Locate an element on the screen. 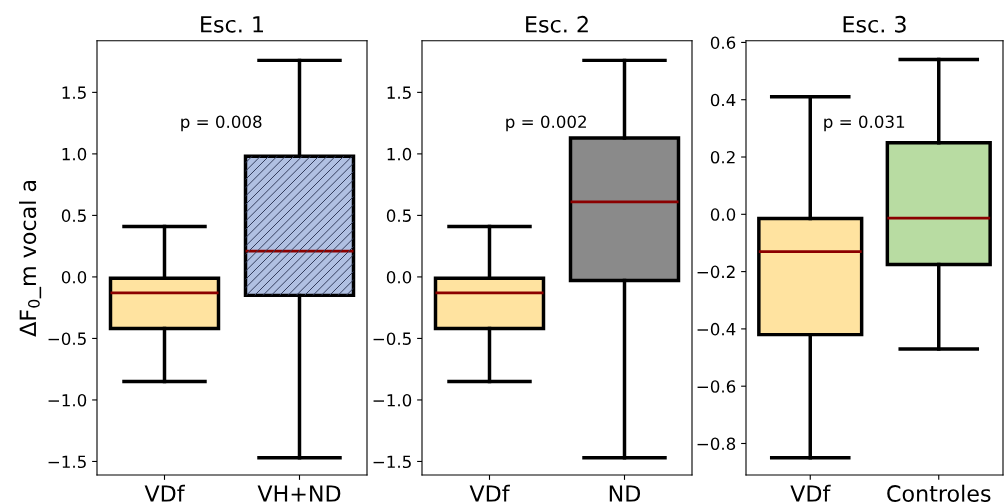 This screenshot has height=504, width=1006. y-tick-label: −0.6 is located at coordinates (716, 386).